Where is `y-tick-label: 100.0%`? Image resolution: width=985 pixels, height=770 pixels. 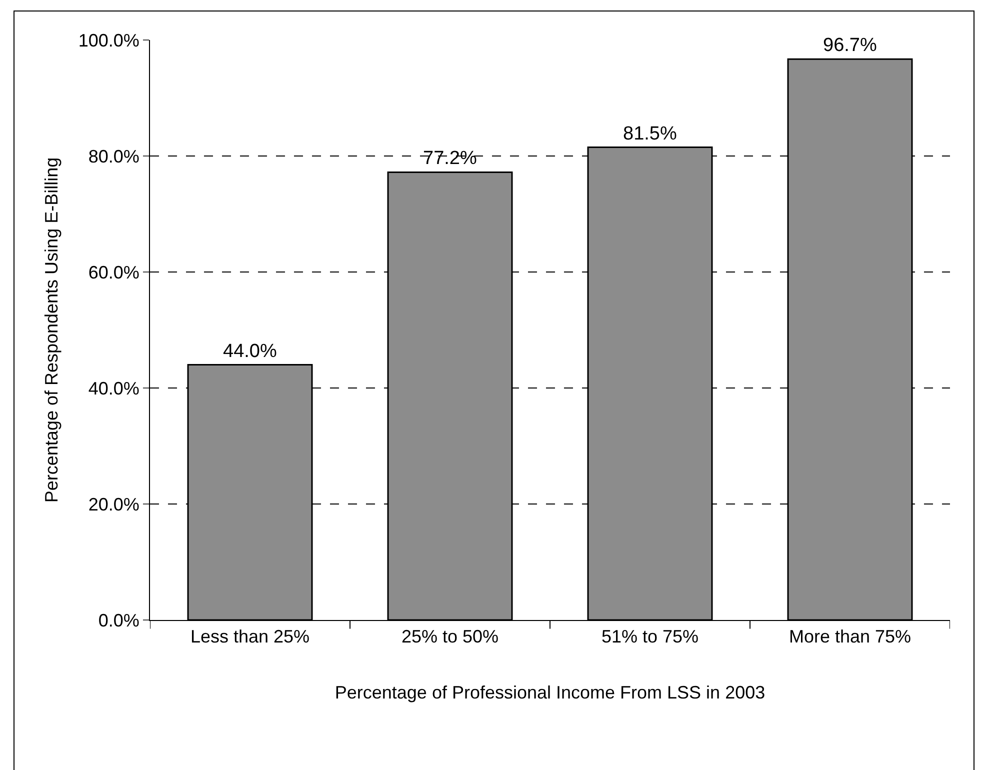 y-tick-label: 100.0% is located at coordinates (109, 40).